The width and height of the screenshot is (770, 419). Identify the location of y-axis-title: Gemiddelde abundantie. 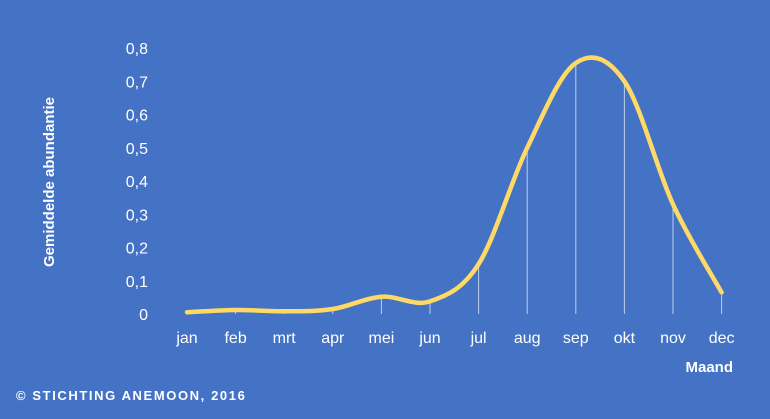
(49, 182).